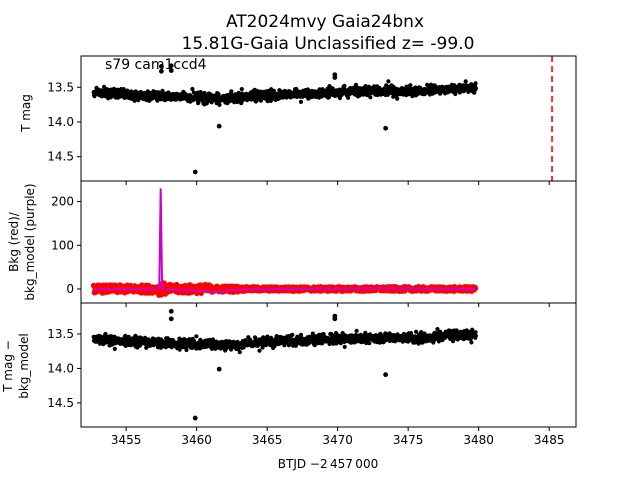 Image resolution: width=640 pixels, height=480 pixels. Describe the element at coordinates (60, 368) in the screenshot. I see `bottom-ytick-label: 14.0` at that location.